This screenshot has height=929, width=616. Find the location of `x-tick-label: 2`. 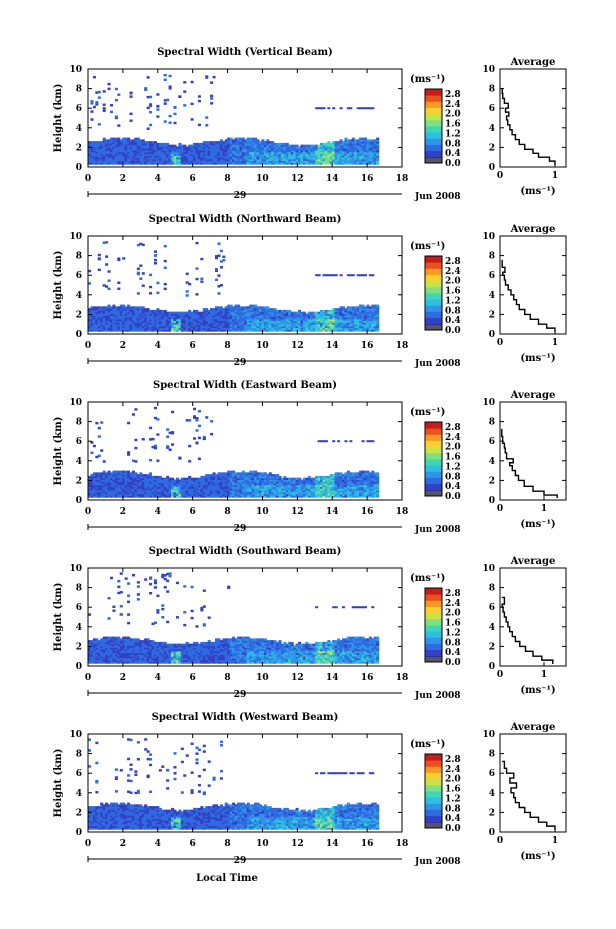

x-tick-label: 2 is located at coordinates (123, 346).